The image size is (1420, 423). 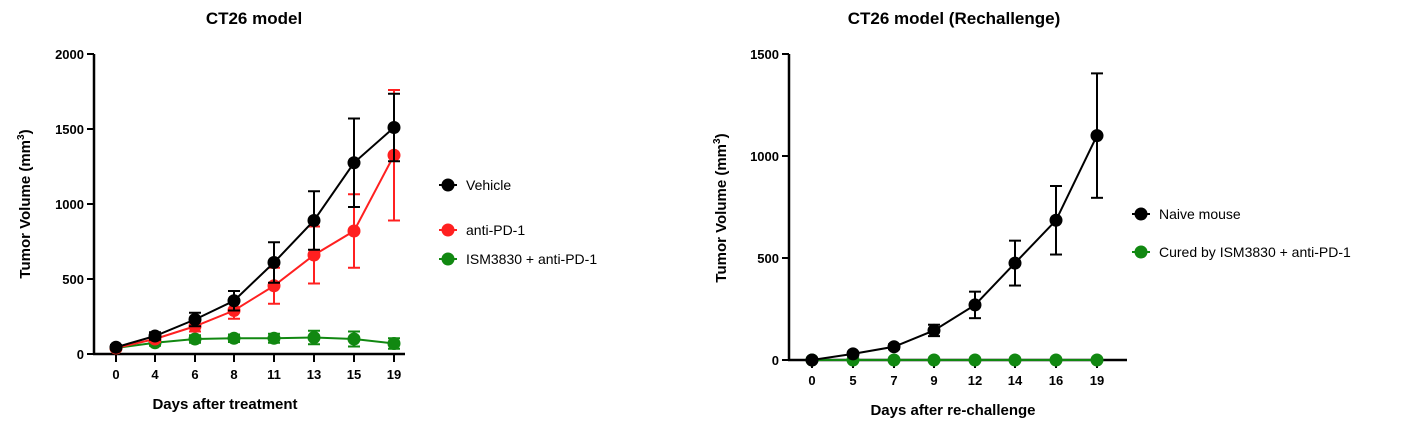 I want to click on legend-item: anti-PD-1, so click(x=482, y=230).